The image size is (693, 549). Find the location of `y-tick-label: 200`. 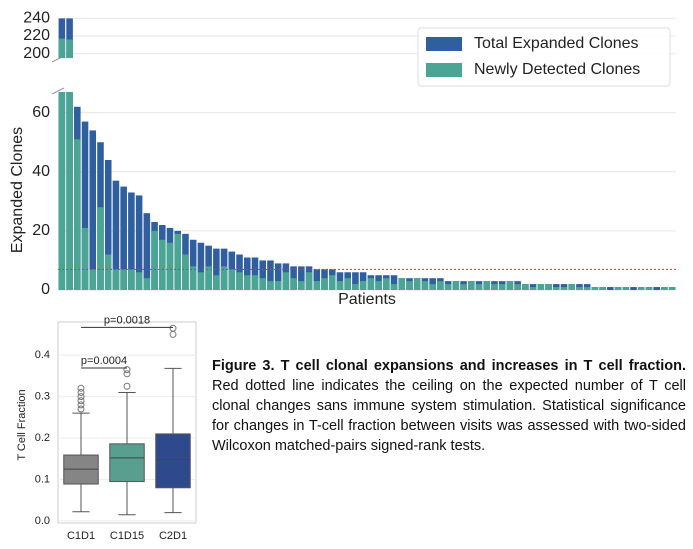

y-tick-label: 200 is located at coordinates (36, 53).